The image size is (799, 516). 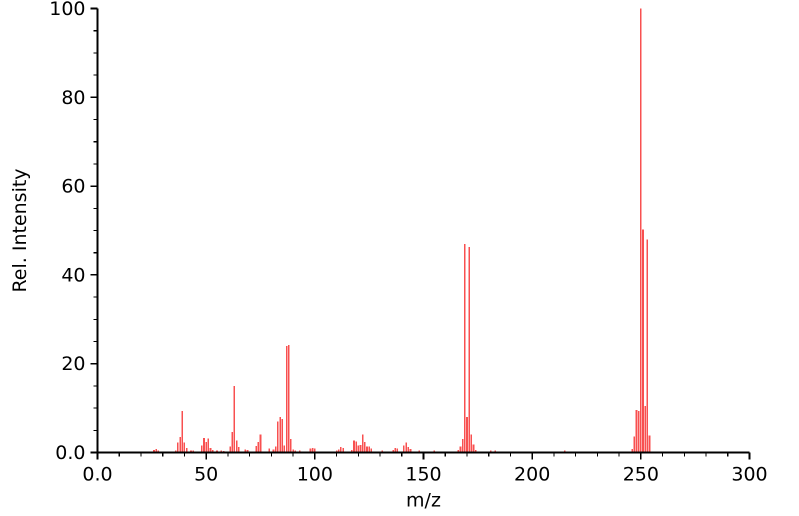 What do you see at coordinates (206, 475) in the screenshot?
I see `x-tick-label: 50` at bounding box center [206, 475].